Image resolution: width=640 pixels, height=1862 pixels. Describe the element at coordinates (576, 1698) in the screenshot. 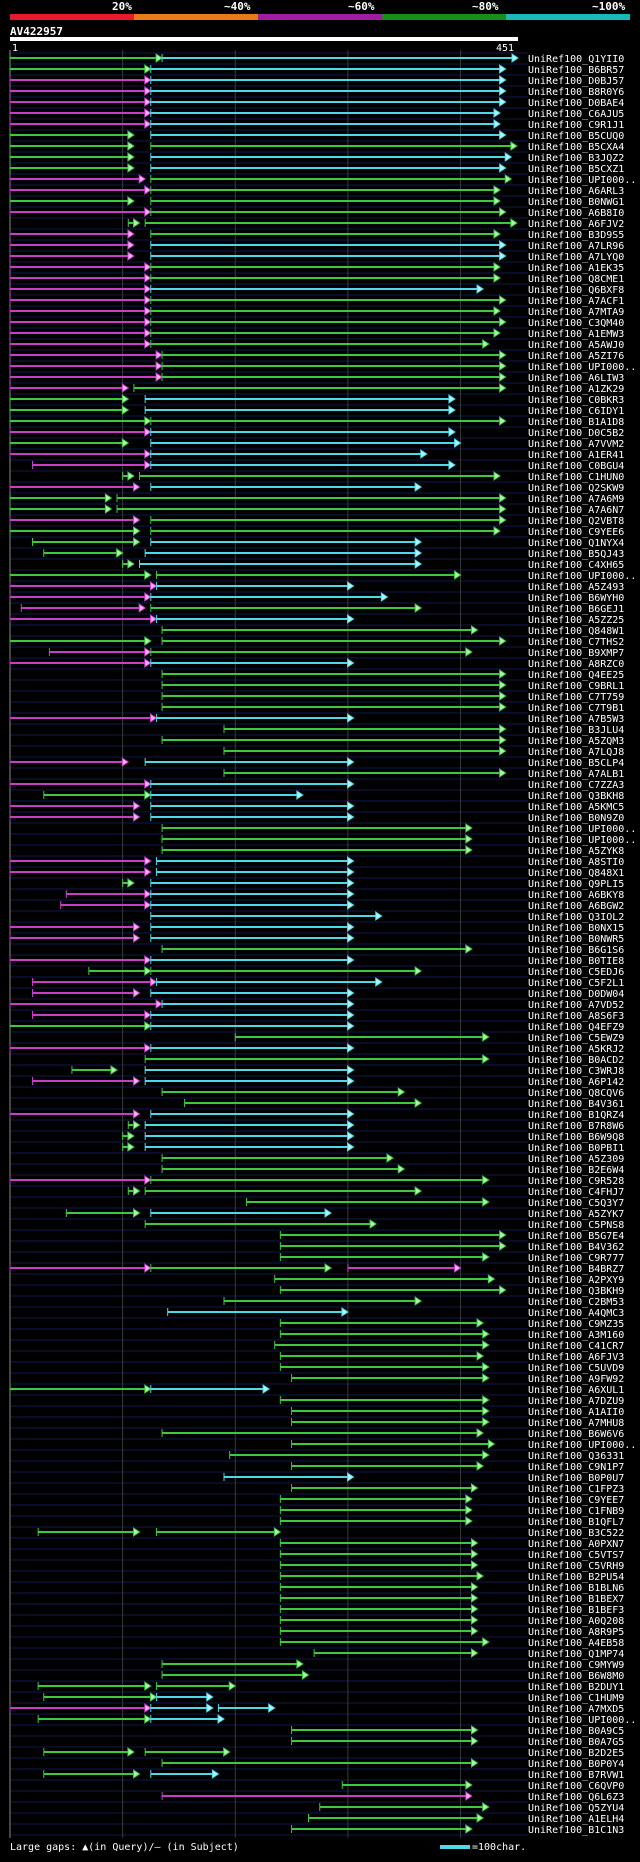

I see `hit-label: UniRef100_C1HUM9` at that location.